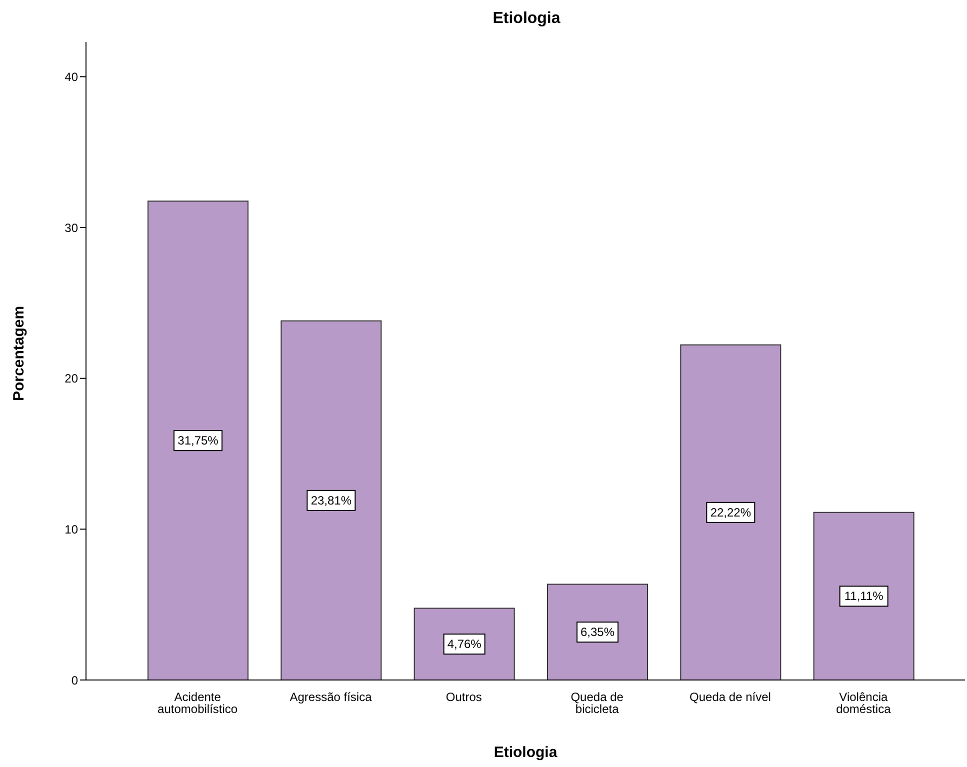 Image resolution: width=967 pixels, height=767 pixels. I want to click on x-tick-label: Acidente automobilístico, so click(198, 703).